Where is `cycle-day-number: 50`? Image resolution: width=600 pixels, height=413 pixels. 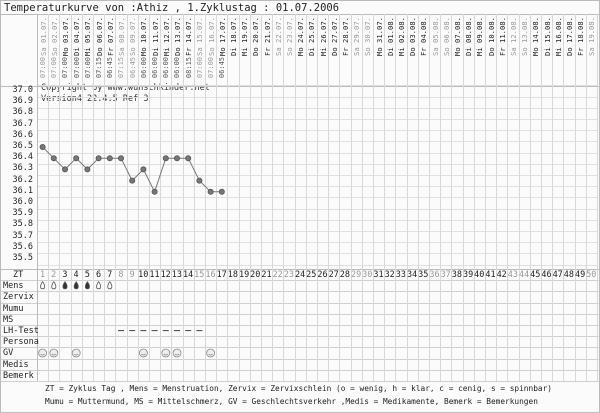
cycle-day-number: 50 is located at coordinates (591, 275).